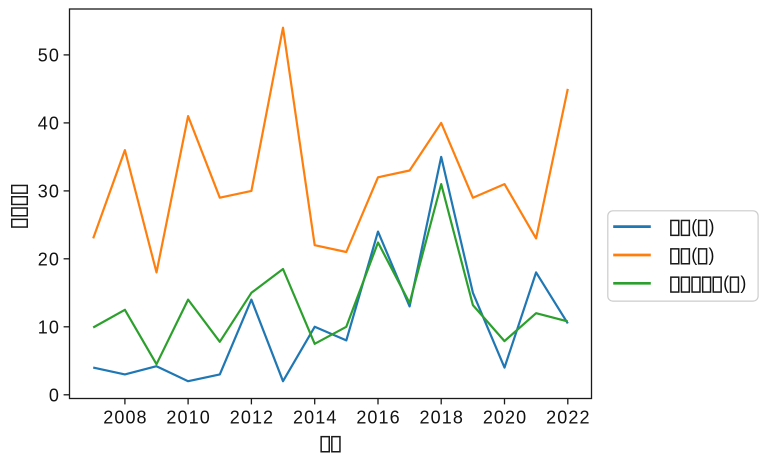  I want to click on svg-text: 2022, so click(568, 417).